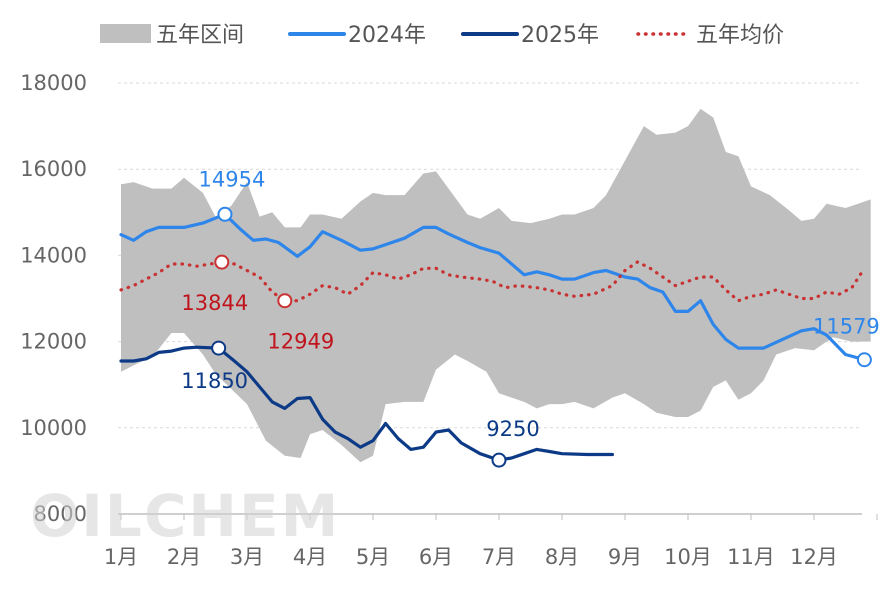 The height and width of the screenshot is (590, 886). Describe the element at coordinates (562, 557) in the screenshot. I see `x-tick-label-8: 8月` at that location.